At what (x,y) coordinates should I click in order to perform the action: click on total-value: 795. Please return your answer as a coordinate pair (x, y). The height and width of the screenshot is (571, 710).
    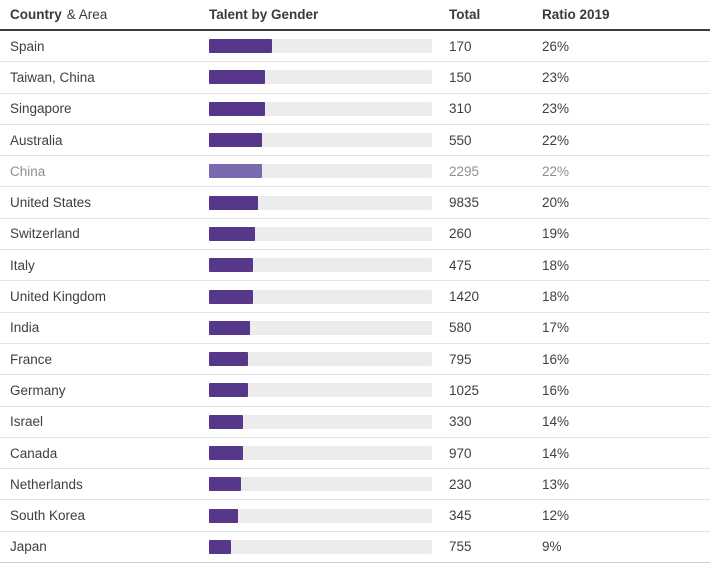
    Looking at the image, I should click on (460, 359).